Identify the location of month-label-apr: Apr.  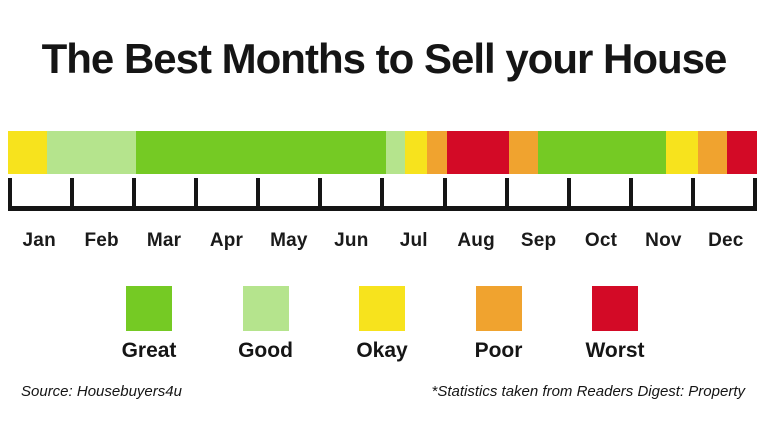
(226, 240).